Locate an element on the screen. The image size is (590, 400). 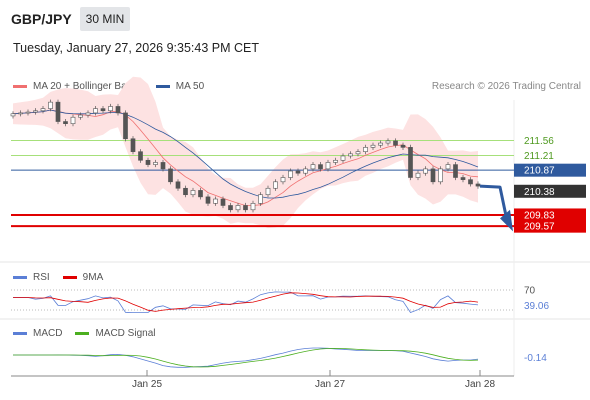
projection-arrow is located at coordinates (494, 202).